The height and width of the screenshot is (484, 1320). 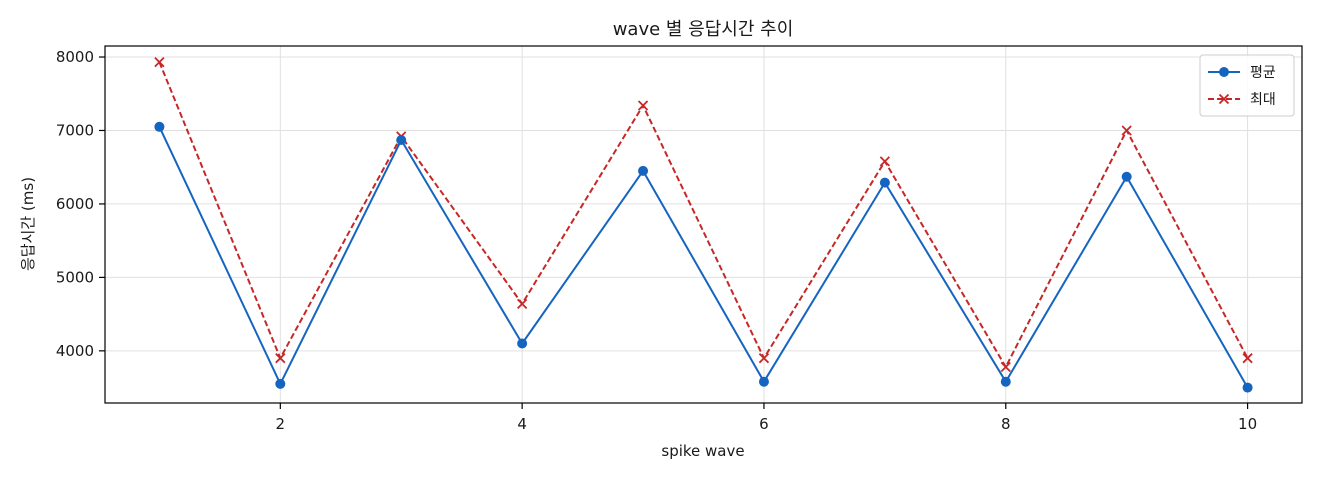 What do you see at coordinates (764, 424) in the screenshot?
I see `x-tick-label: 6` at bounding box center [764, 424].